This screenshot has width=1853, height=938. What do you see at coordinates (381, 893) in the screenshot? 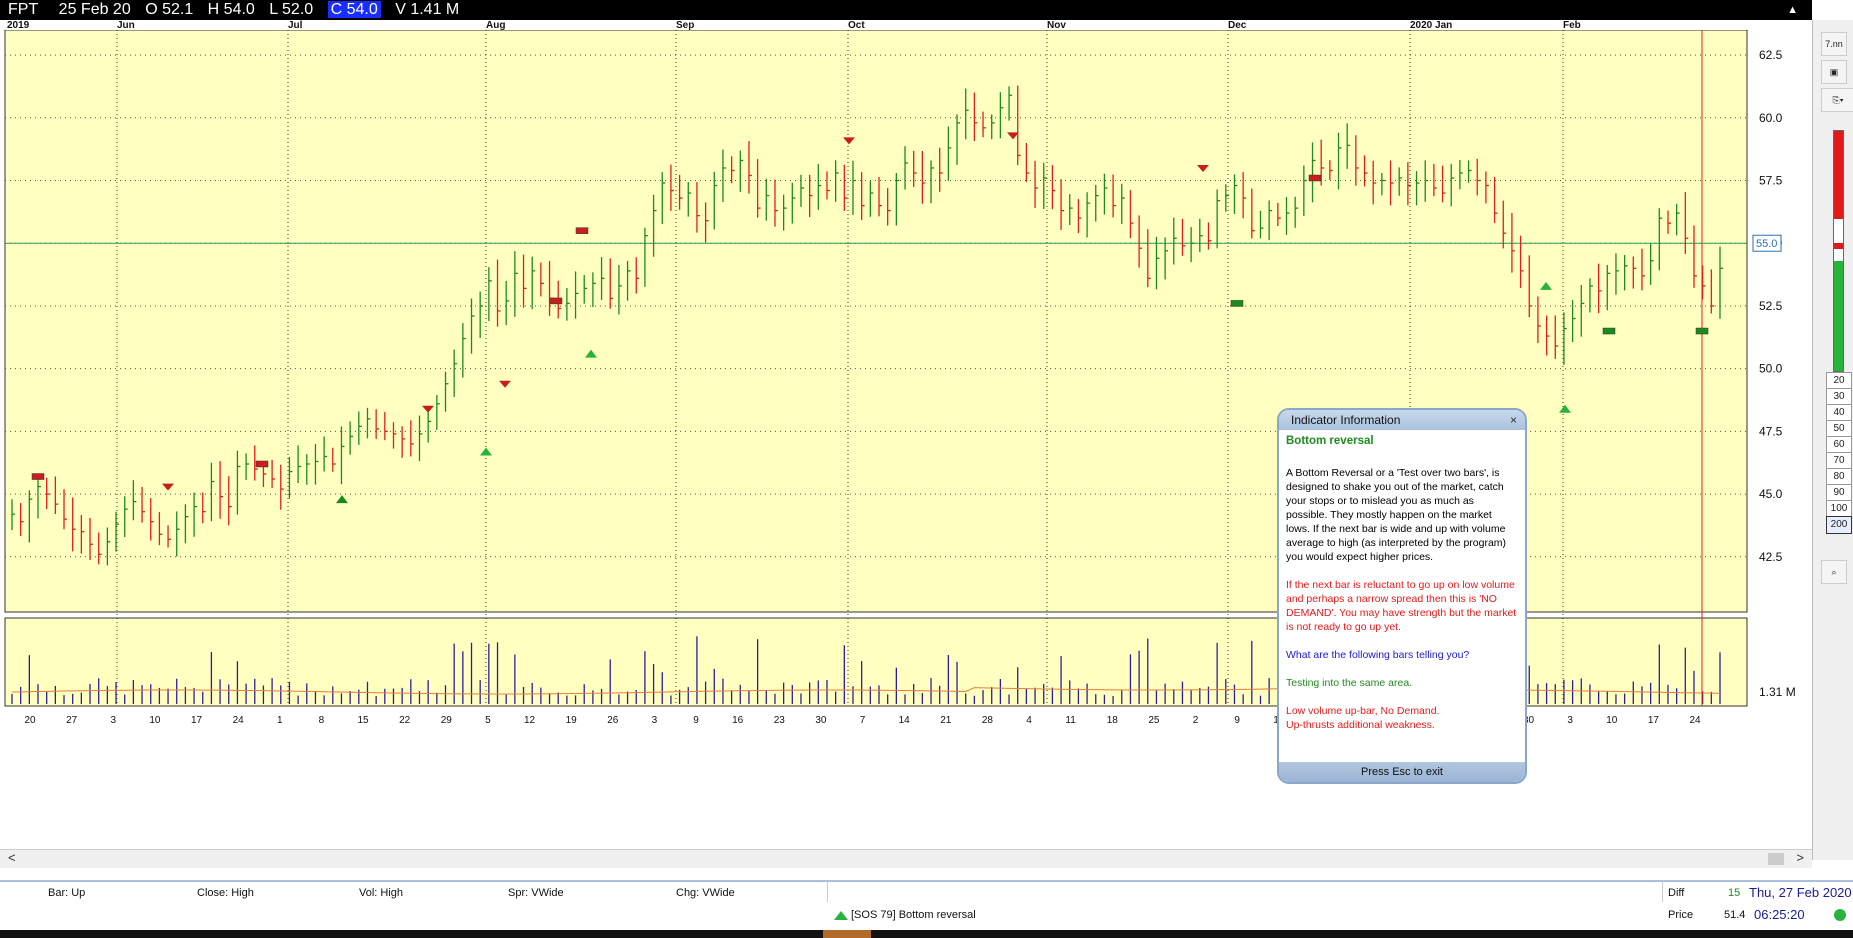
I see `status-vol: Vol: High` at bounding box center [381, 893].